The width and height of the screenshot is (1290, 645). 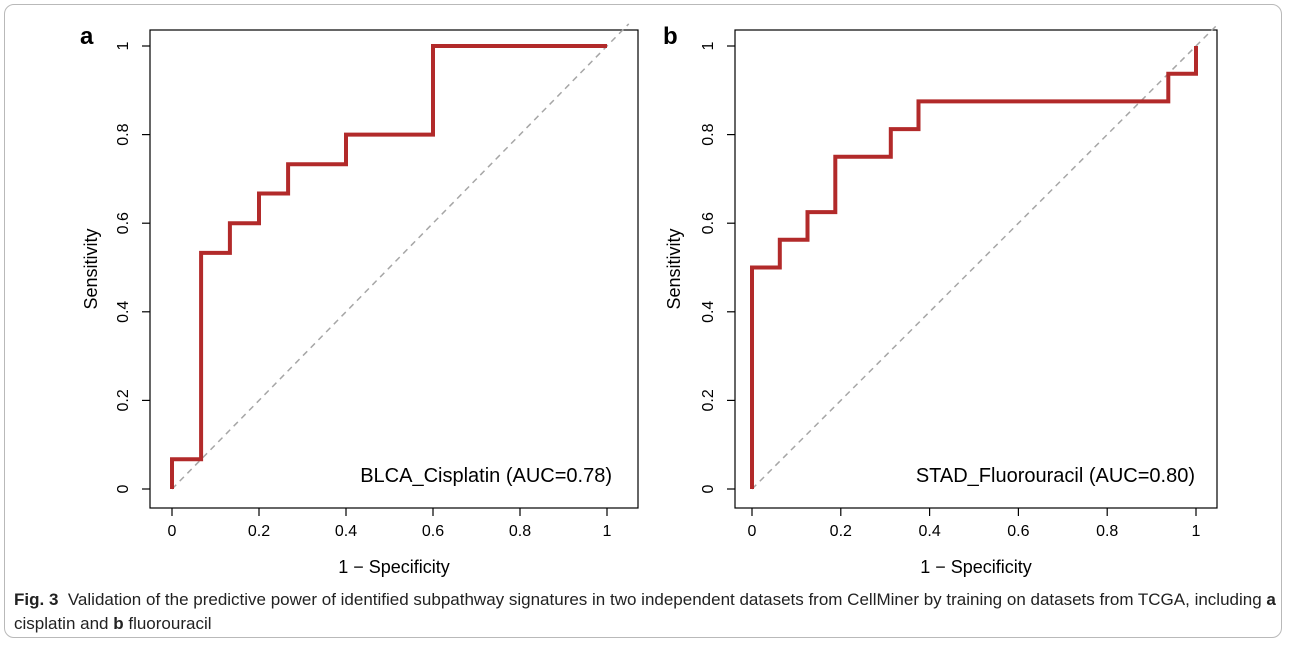 What do you see at coordinates (390, 524) in the screenshot?
I see `panel-a-x-axis: 0 0.2 0.4 0.6 0.8 1` at bounding box center [390, 524].